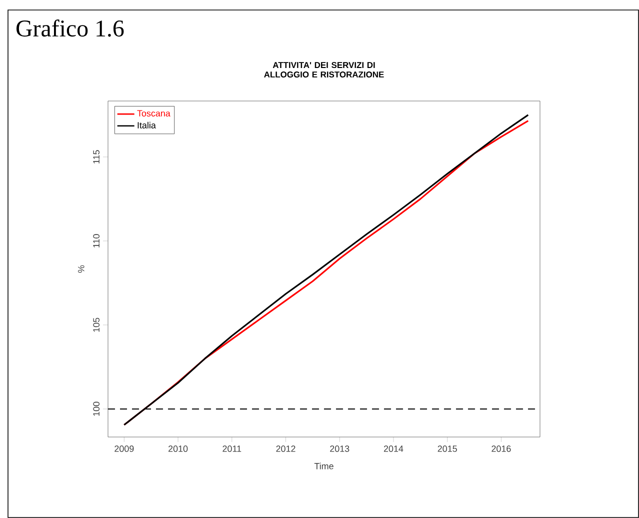 This screenshot has width=639, height=518. I want to click on x-tick-label: 2009, so click(124, 449).